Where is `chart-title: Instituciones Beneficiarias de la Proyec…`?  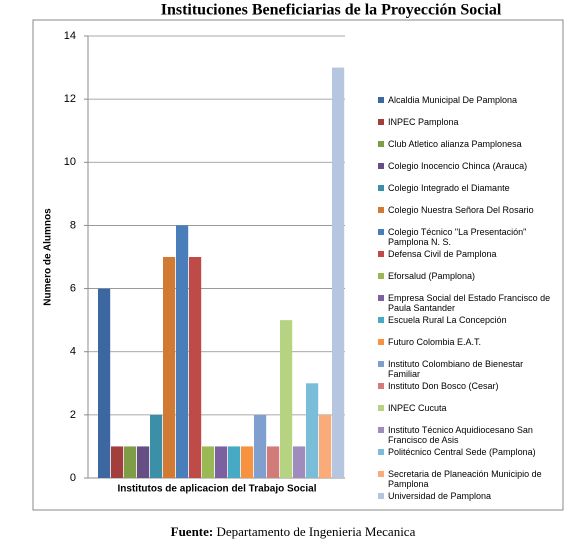
chart-title: Instituciones Beneficiarias de la Proyec… is located at coordinates (331, 10).